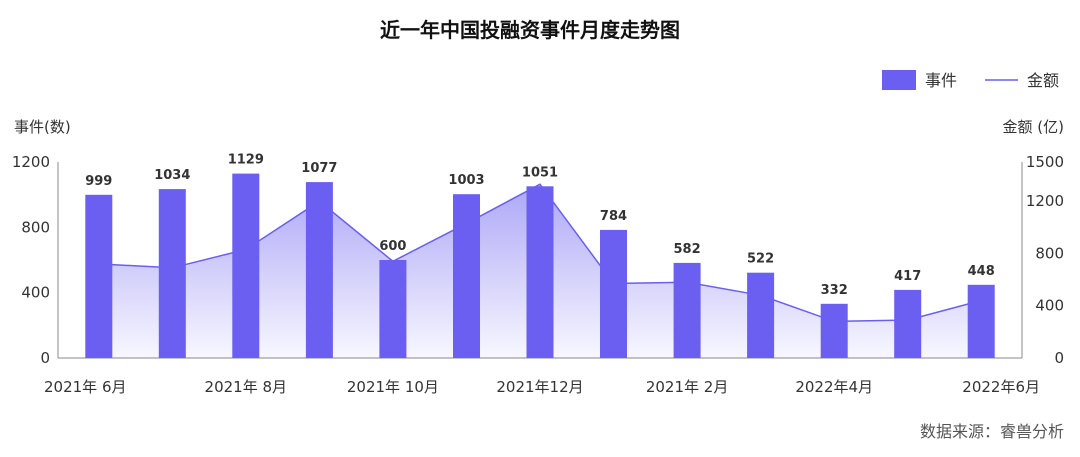 This screenshot has height=457, width=1080. What do you see at coordinates (1045, 201) in the screenshot?
I see `y-right-tick-3: 1200` at bounding box center [1045, 201].